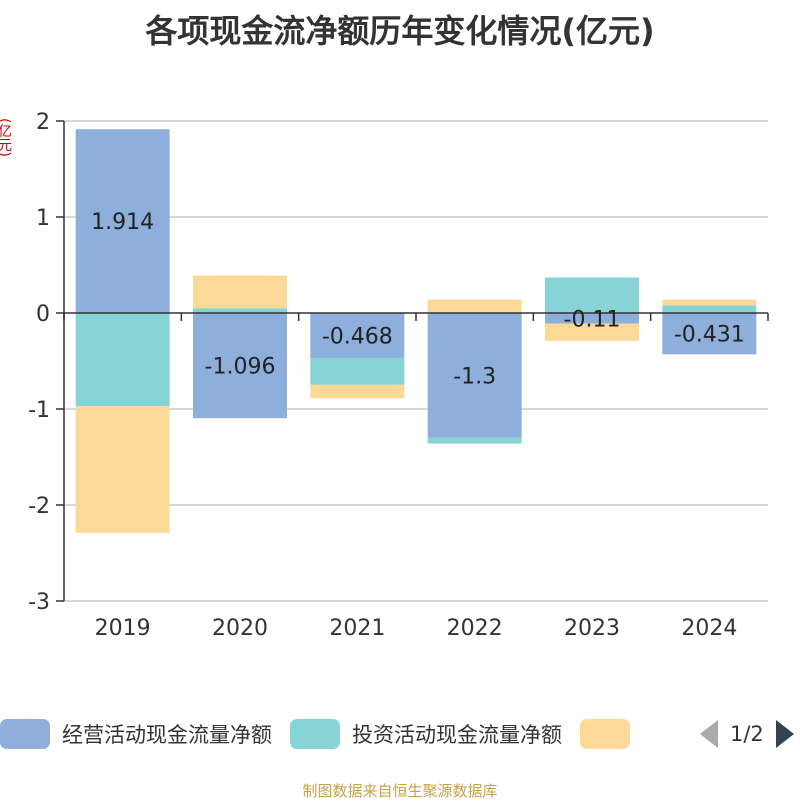 The height and width of the screenshot is (801, 800). I want to click on legend-item-investing: 投资活动现金流量净额, so click(426, 734).